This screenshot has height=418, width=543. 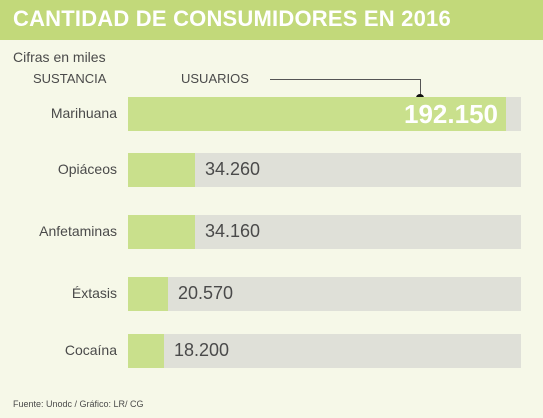 What do you see at coordinates (324, 351) in the screenshot?
I see `bar-track-cocaina` at bounding box center [324, 351].